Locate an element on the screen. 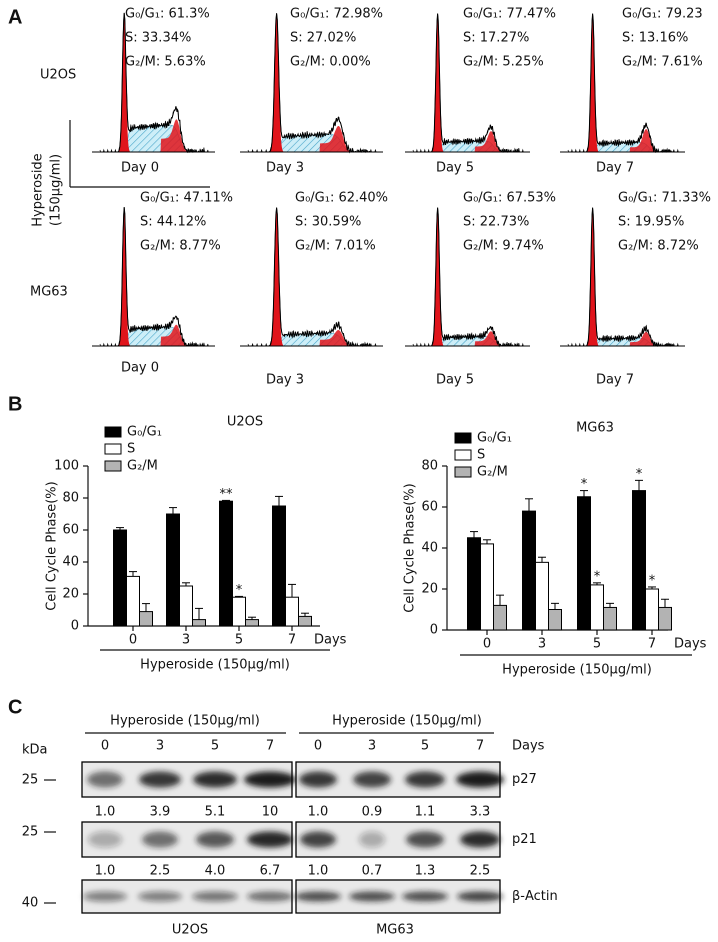 The image size is (718, 942). phase-percent: S: 27.02% is located at coordinates (323, 38).